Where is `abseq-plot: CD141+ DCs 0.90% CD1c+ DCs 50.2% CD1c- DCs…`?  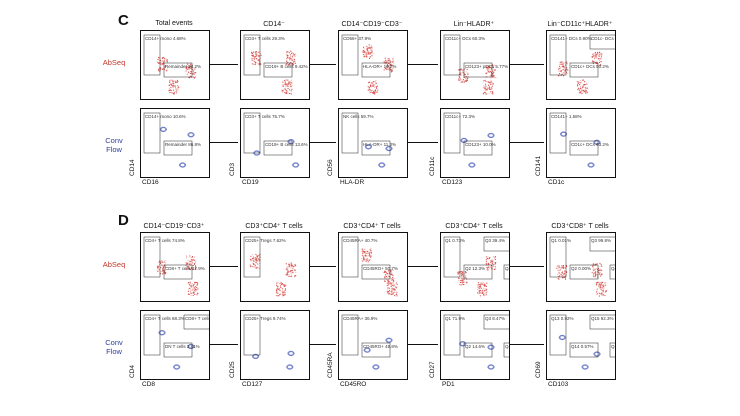 abseq-plot: CD141+ DCs 0.90% CD1c+ DCs 50.2% CD1c- DCs… is located at coordinates (581, 65).